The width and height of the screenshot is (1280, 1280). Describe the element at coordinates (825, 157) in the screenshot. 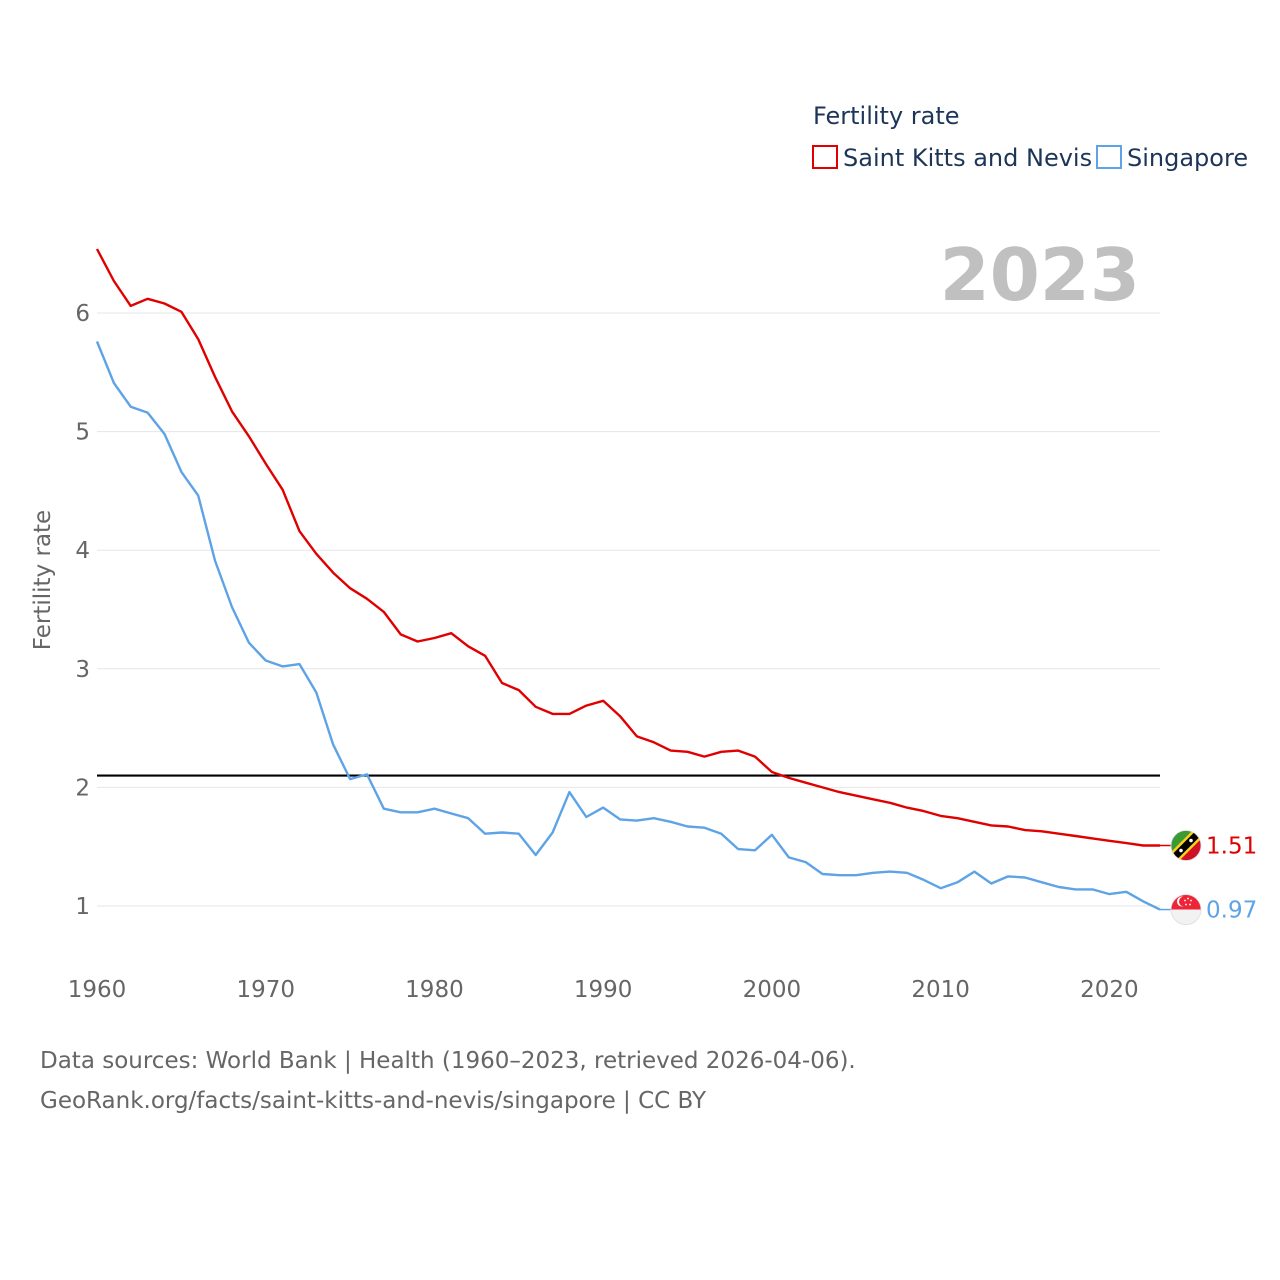

I see `legend-swatch-saint-kitts-and-nevis` at that location.